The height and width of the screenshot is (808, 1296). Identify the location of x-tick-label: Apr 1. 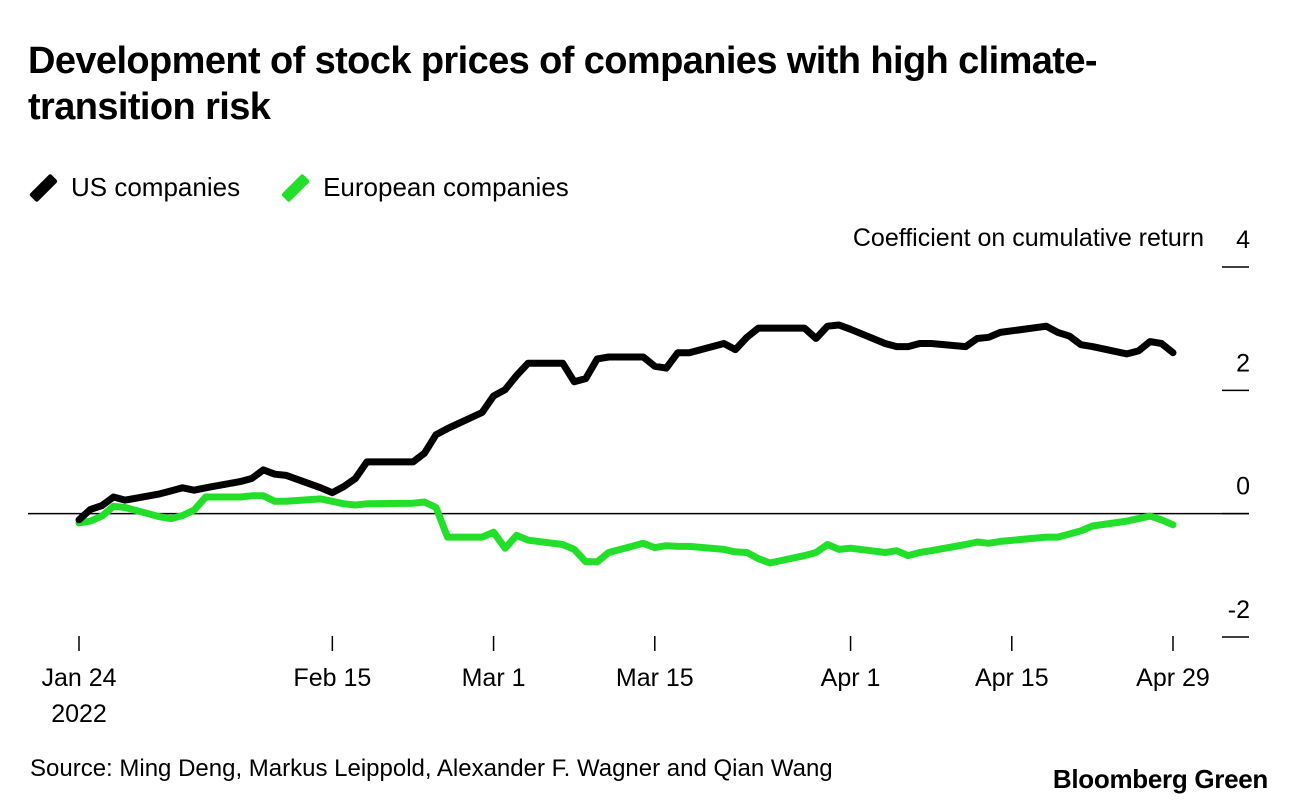
(851, 678).